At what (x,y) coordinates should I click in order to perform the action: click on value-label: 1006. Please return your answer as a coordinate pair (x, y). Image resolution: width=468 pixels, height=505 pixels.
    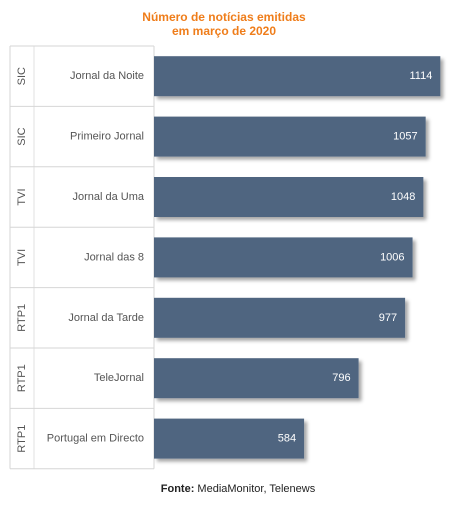
    Looking at the image, I should click on (392, 257).